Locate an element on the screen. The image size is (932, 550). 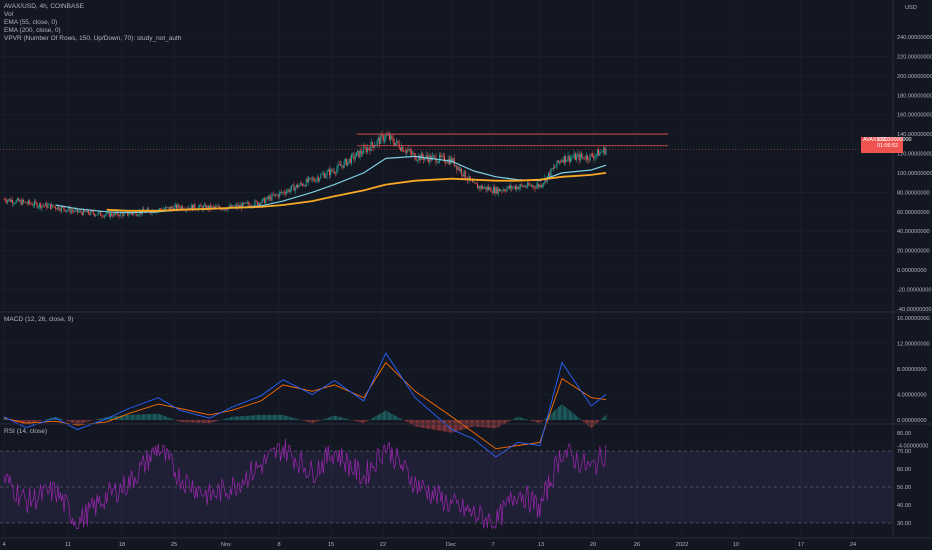
ema200-label: EMA (200, close, 0) is located at coordinates (32, 31).